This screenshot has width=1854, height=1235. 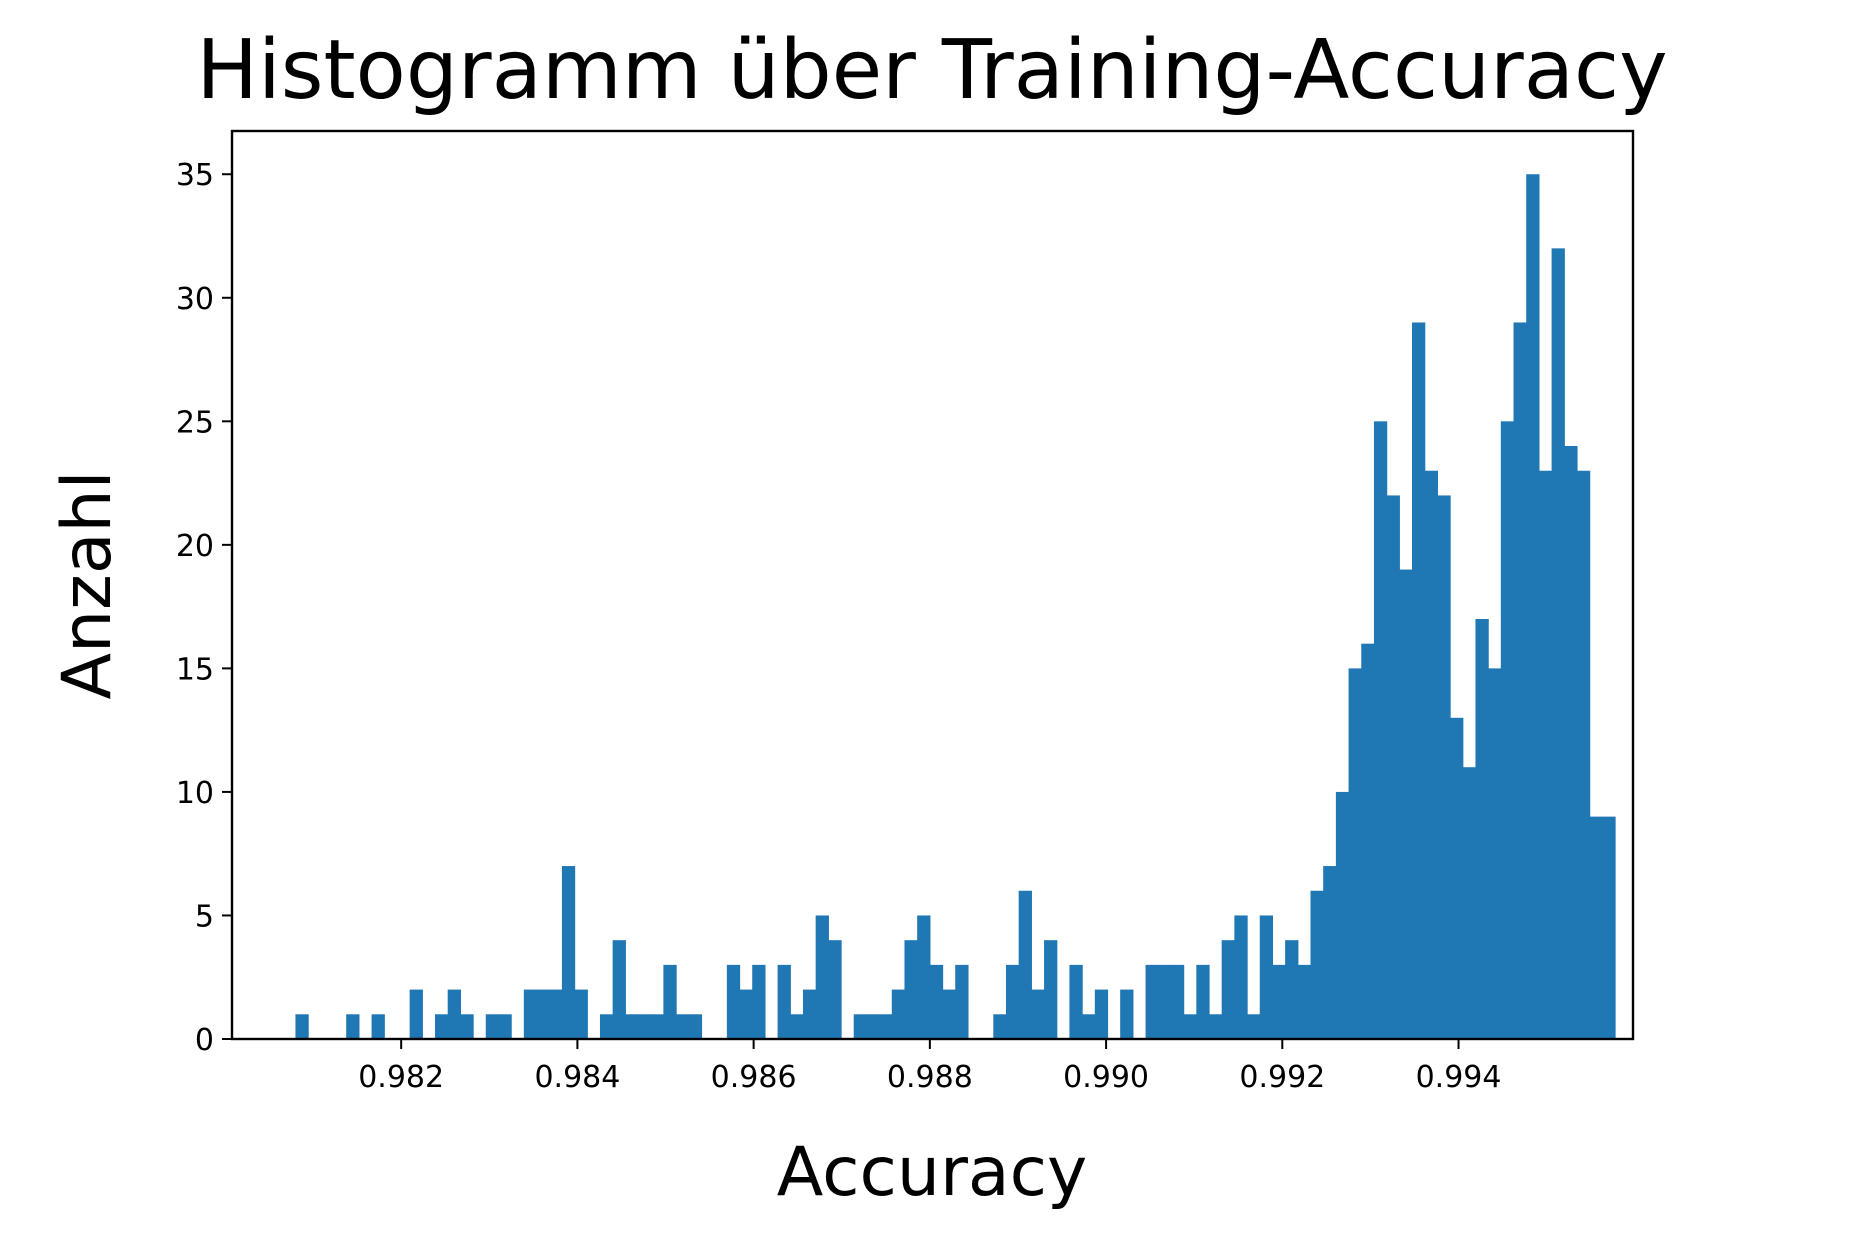 What do you see at coordinates (930, 1077) in the screenshot?
I see `x-tick-label: 0.988` at bounding box center [930, 1077].